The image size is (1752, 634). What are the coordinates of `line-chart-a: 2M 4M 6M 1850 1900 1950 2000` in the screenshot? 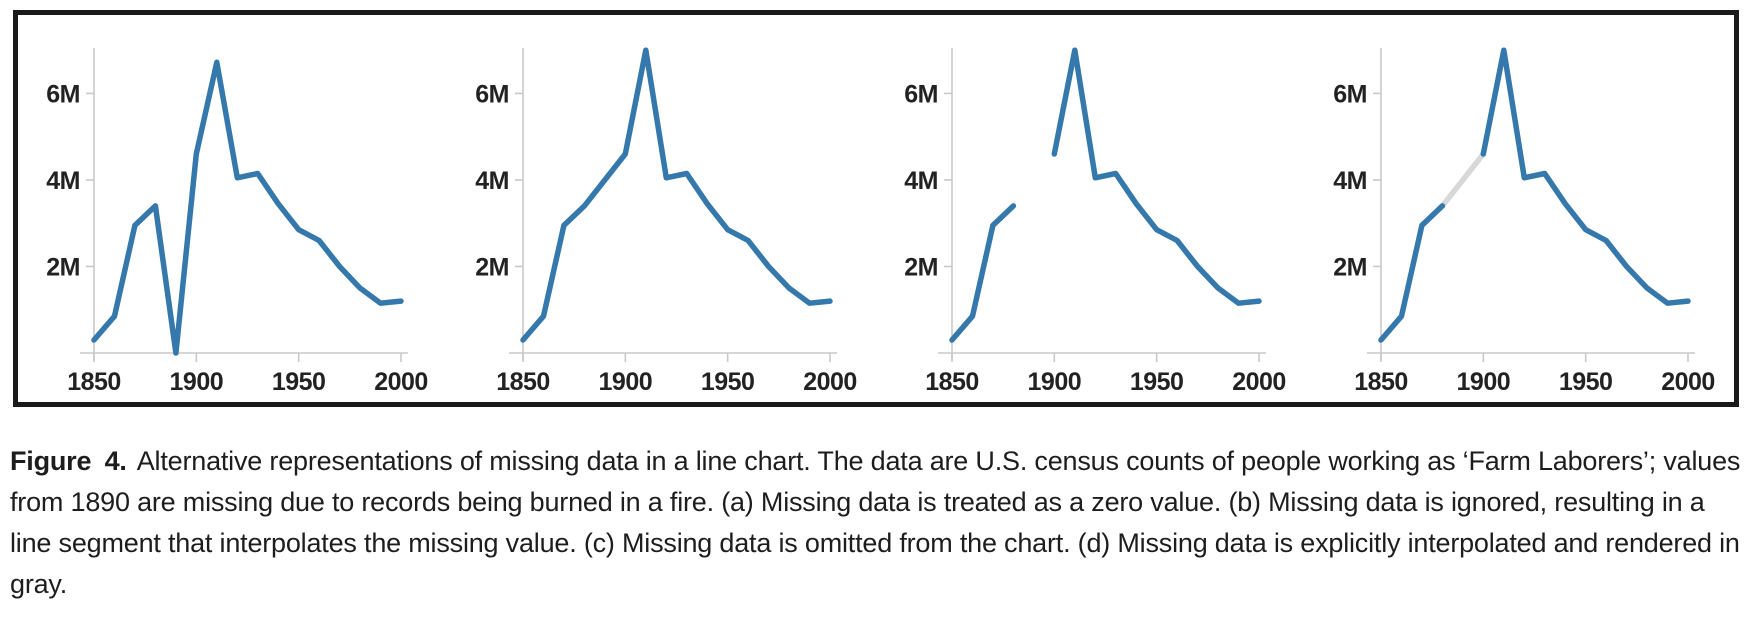 It's located at (237, 222).